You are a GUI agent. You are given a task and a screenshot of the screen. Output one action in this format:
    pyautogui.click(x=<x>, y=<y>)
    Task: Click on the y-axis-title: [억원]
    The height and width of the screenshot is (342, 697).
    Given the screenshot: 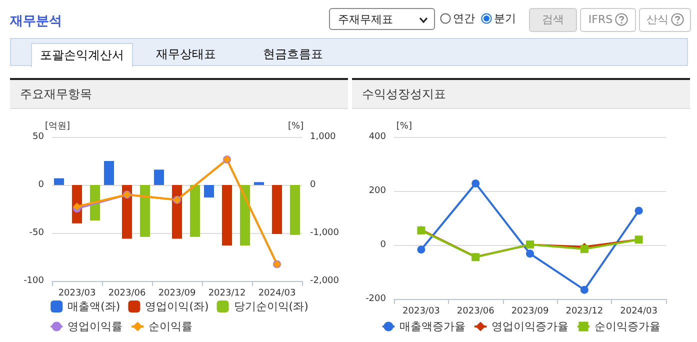 What is the action you would take?
    pyautogui.click(x=57, y=127)
    